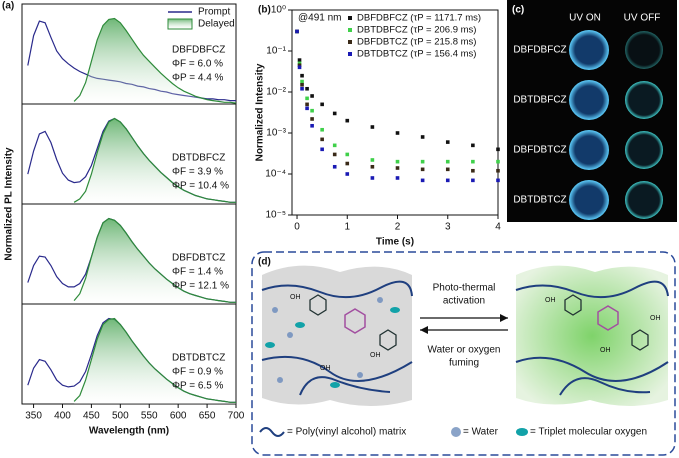  Describe the element at coordinates (197, 272) in the screenshot. I see `annotation: ΦF = 1.4 %` at that location.